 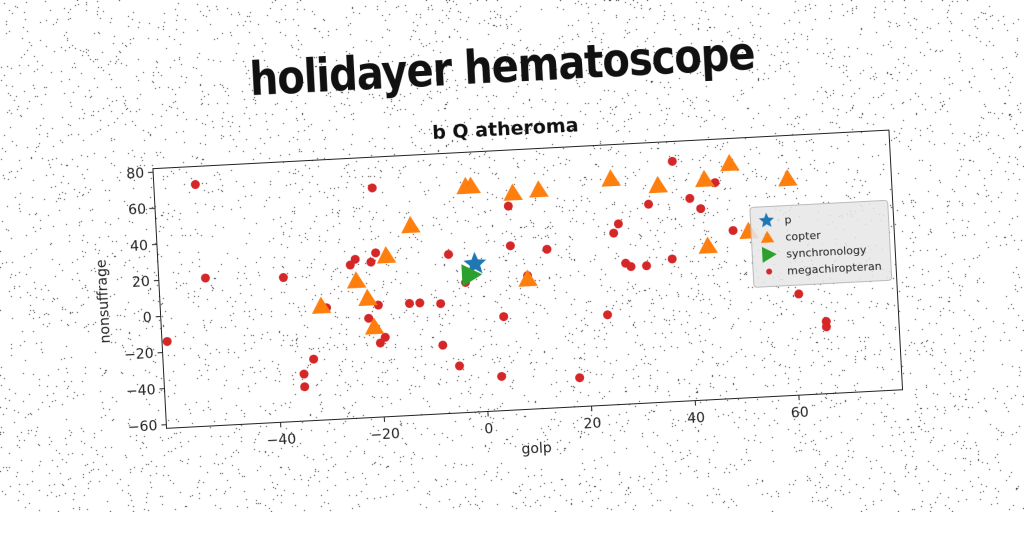 I want to click on y-axis-label: nonsuffrage, so click(x=104, y=301).